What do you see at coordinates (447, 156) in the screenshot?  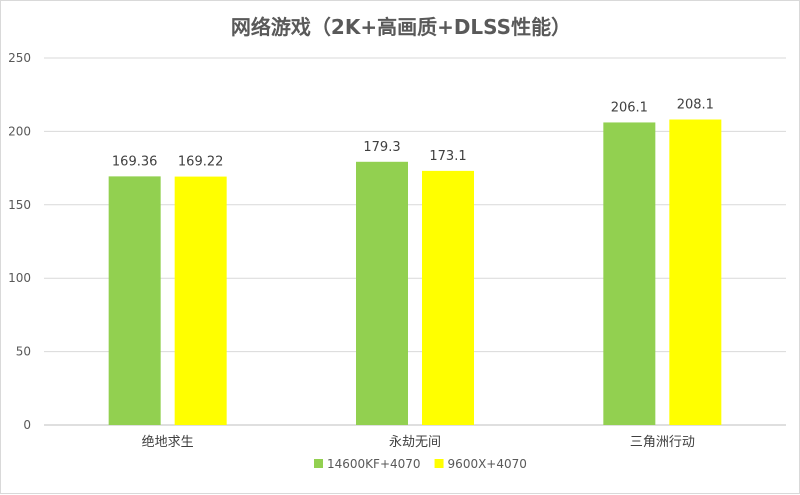 I see `data-label: 173.1` at bounding box center [447, 156].